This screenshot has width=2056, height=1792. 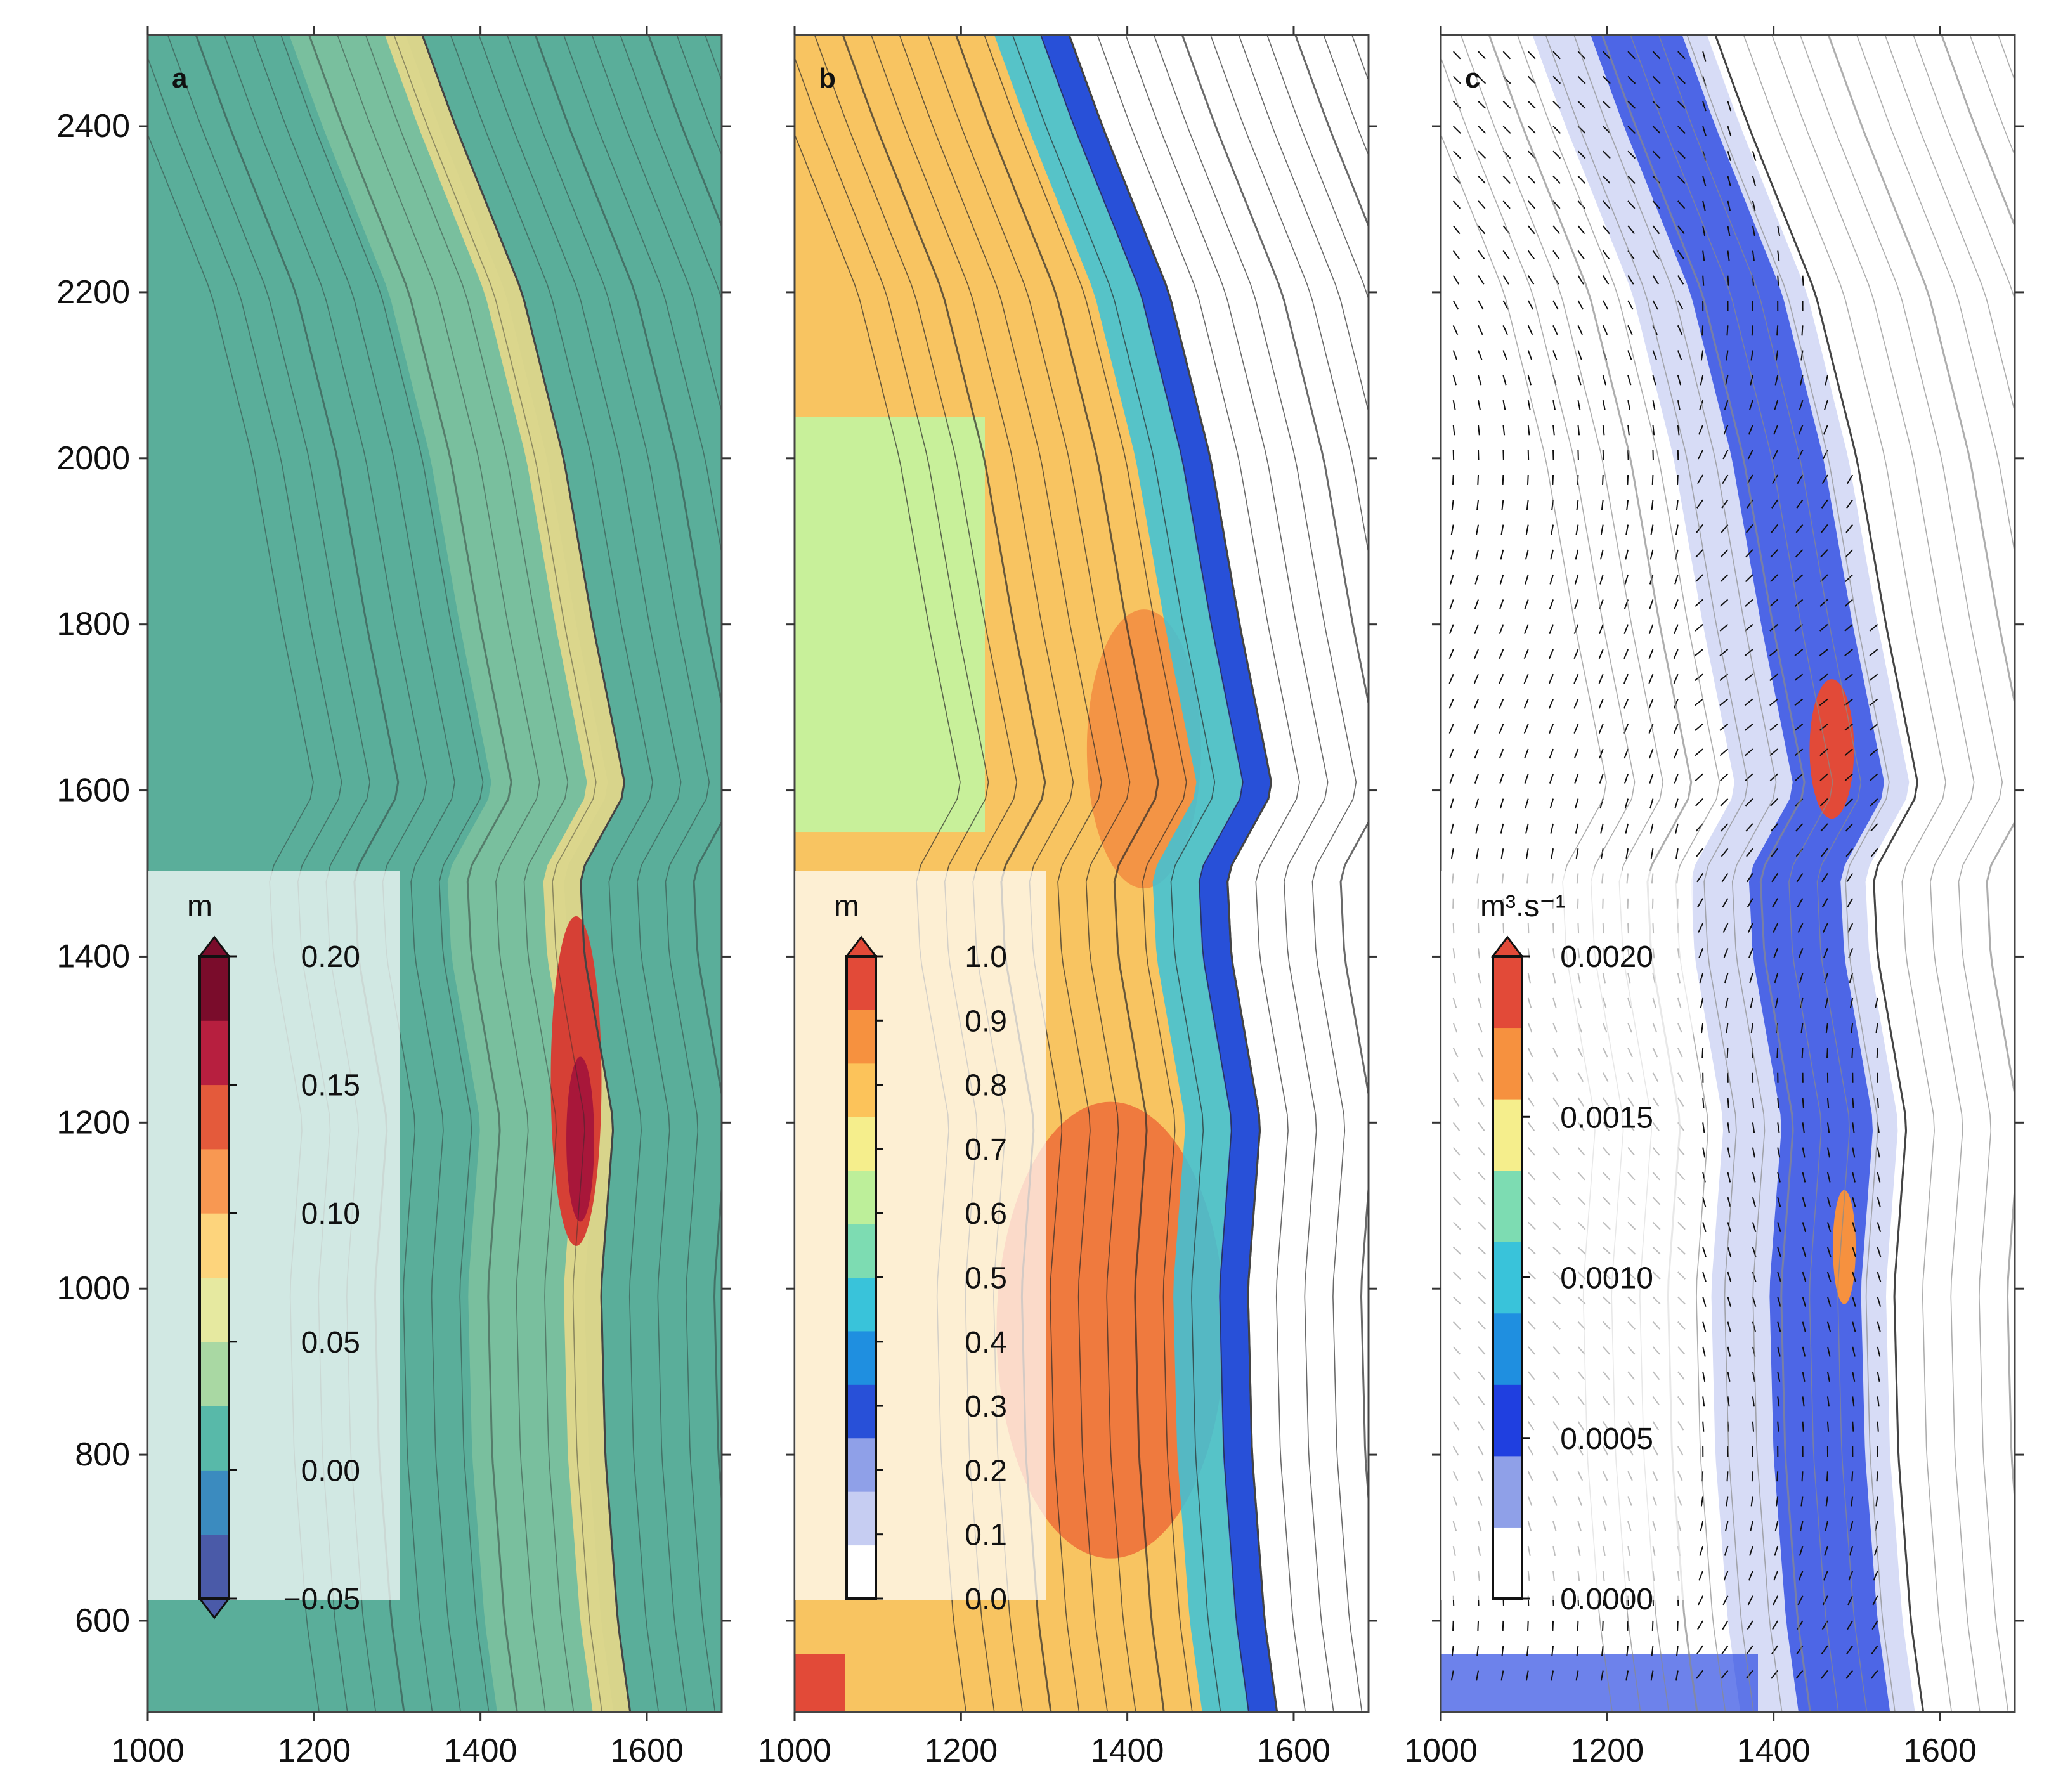 What do you see at coordinates (920, 1235) in the screenshot?
I see `colorbar-background` at bounding box center [920, 1235].